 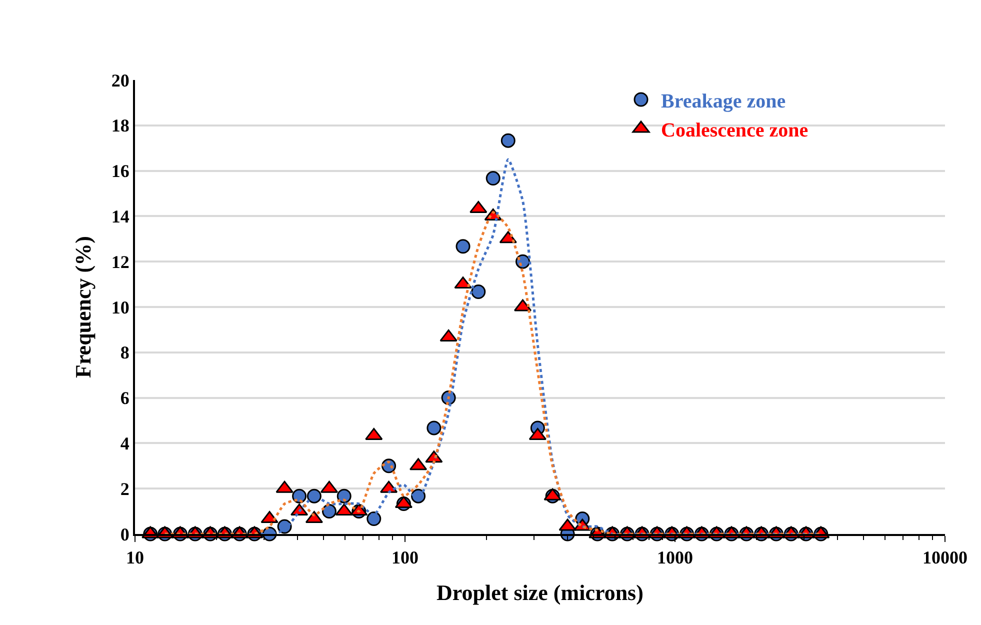 I want to click on y-tick-label: 4, so click(x=125, y=444).